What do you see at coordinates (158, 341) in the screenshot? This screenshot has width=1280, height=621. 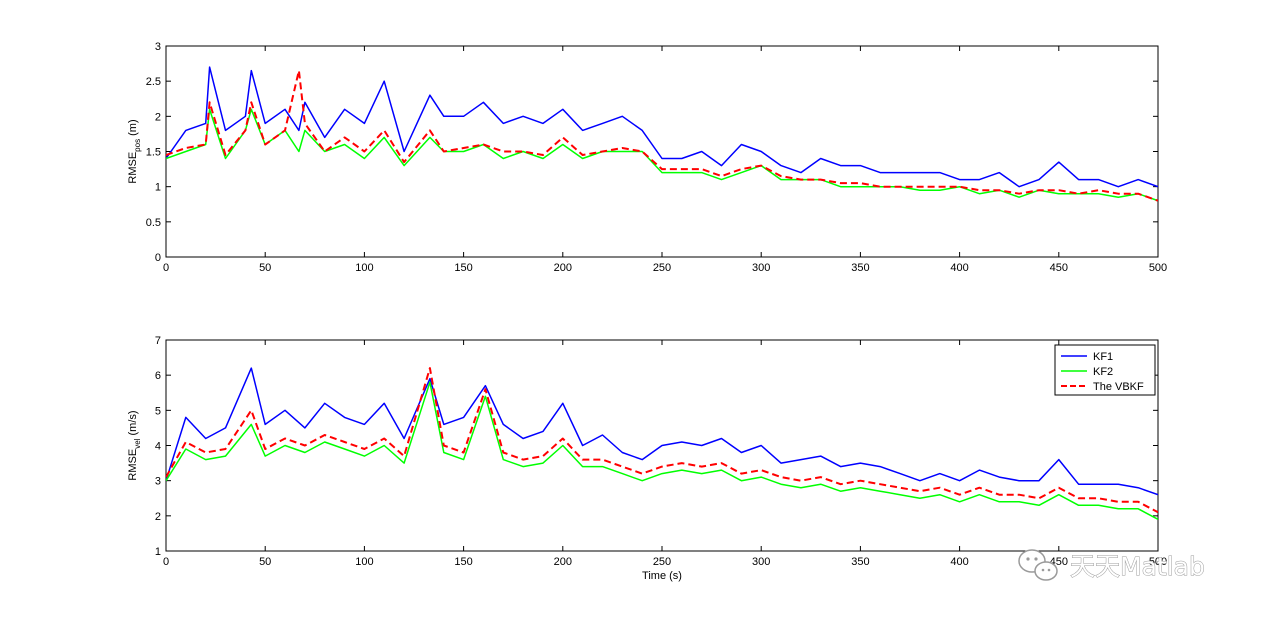 I see `y-tick-label: 7` at bounding box center [158, 341].